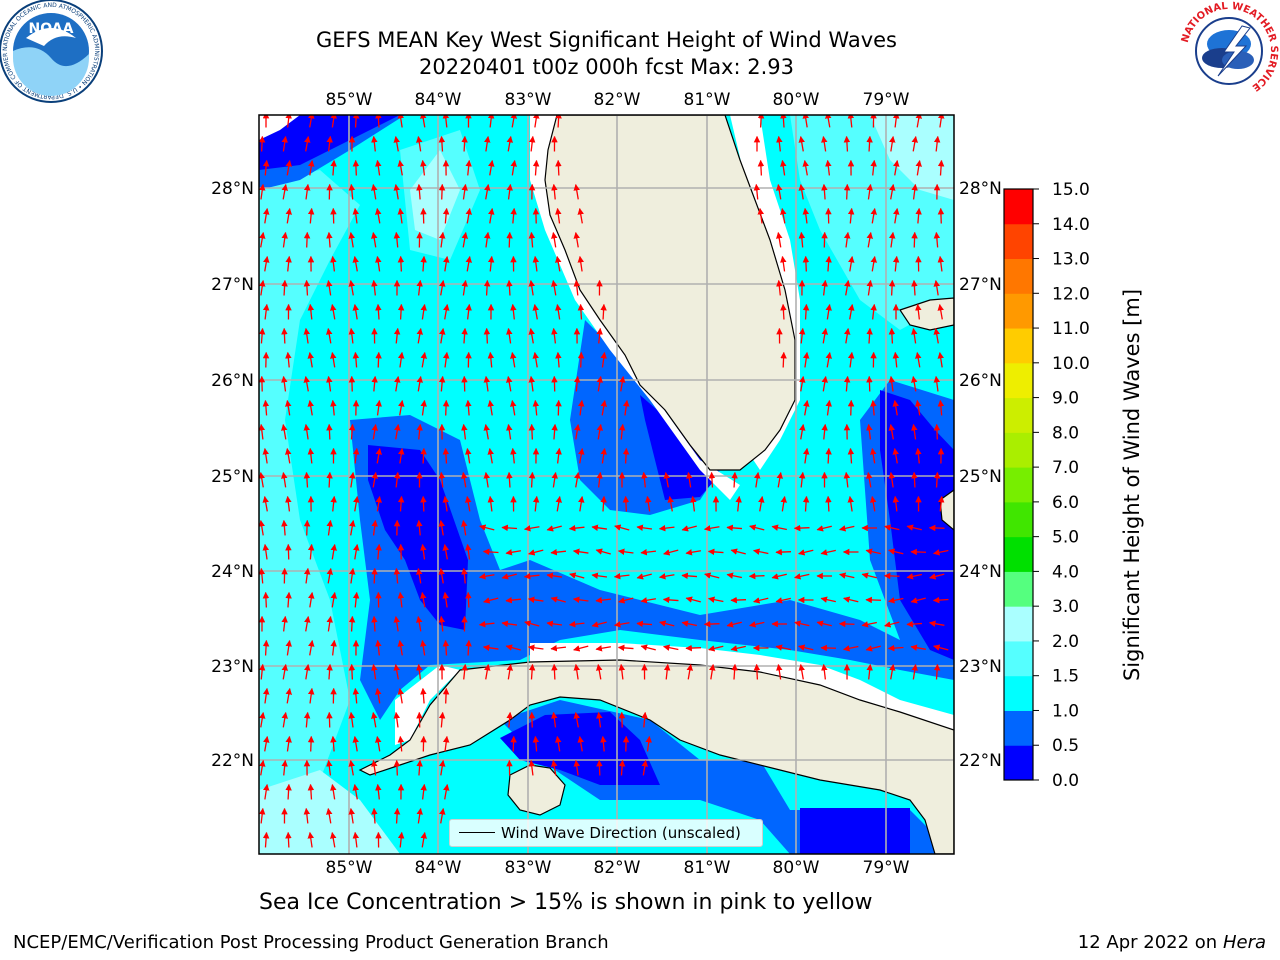  What do you see at coordinates (980, 285) in the screenshot?
I see `lat-label-right: 27°N` at bounding box center [980, 285].